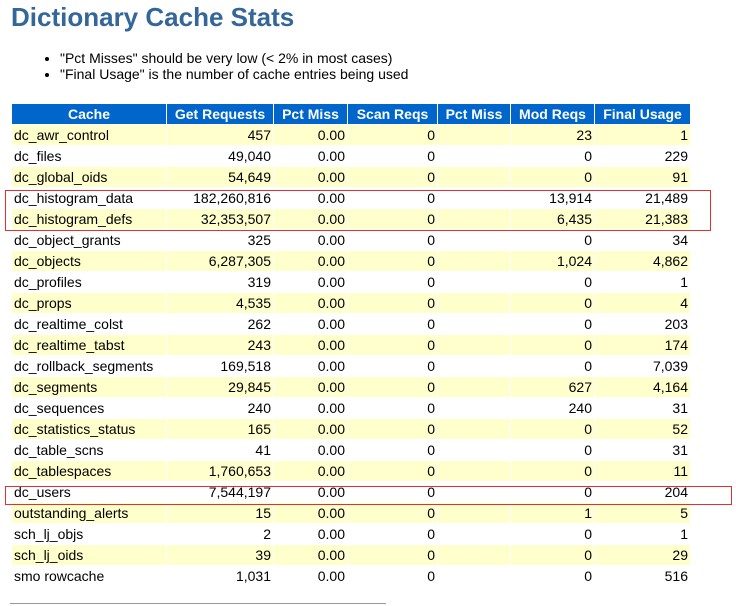  I want to click on table-cell: 516, so click(642, 576).